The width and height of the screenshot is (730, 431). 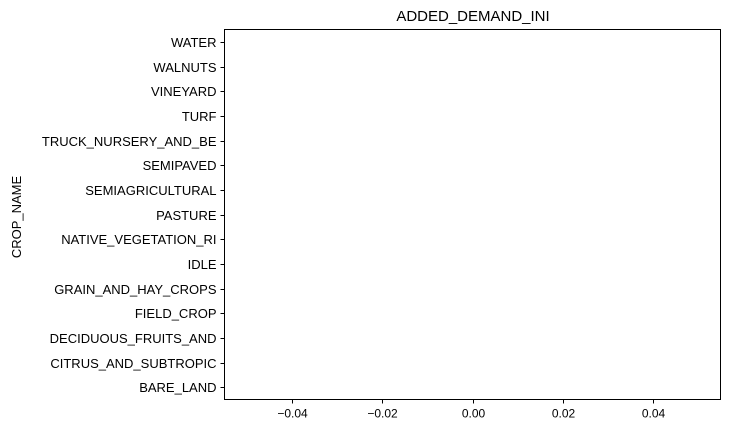 What do you see at coordinates (184, 67) in the screenshot?
I see `y-tick-label: WALNUTS` at bounding box center [184, 67].